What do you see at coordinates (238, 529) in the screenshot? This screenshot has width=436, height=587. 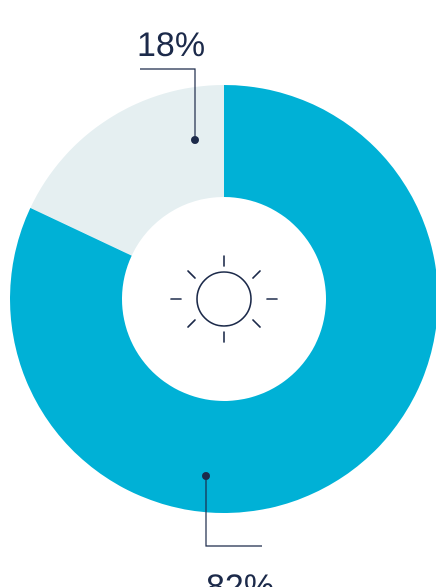 I see `slice-label-large: 82%` at bounding box center [238, 529].